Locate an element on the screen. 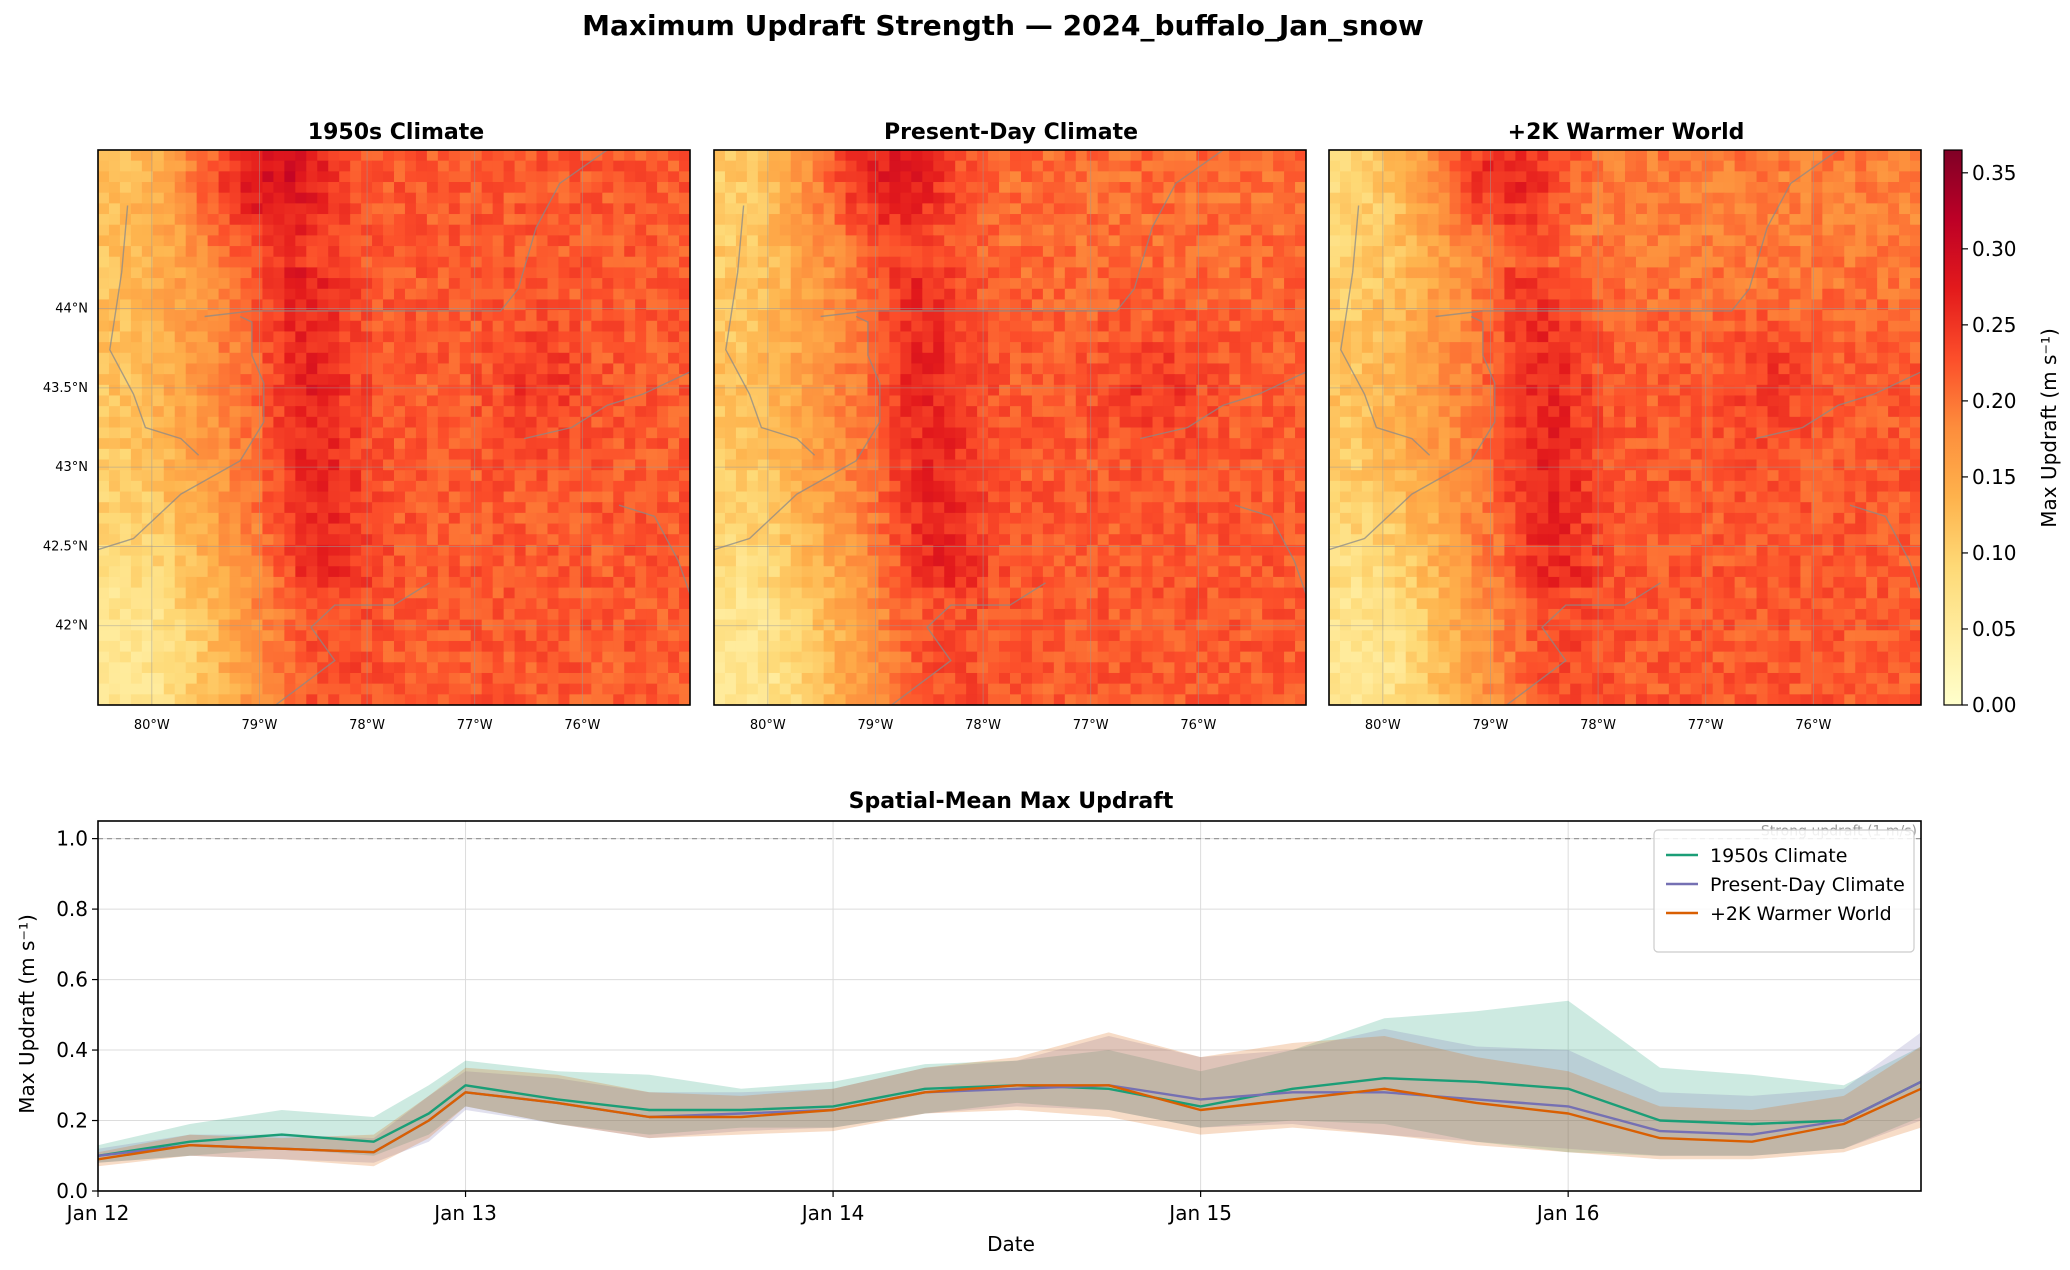 This screenshot has width=2070, height=1270. map-title-present: Present-Day Climate is located at coordinates (1011, 132).